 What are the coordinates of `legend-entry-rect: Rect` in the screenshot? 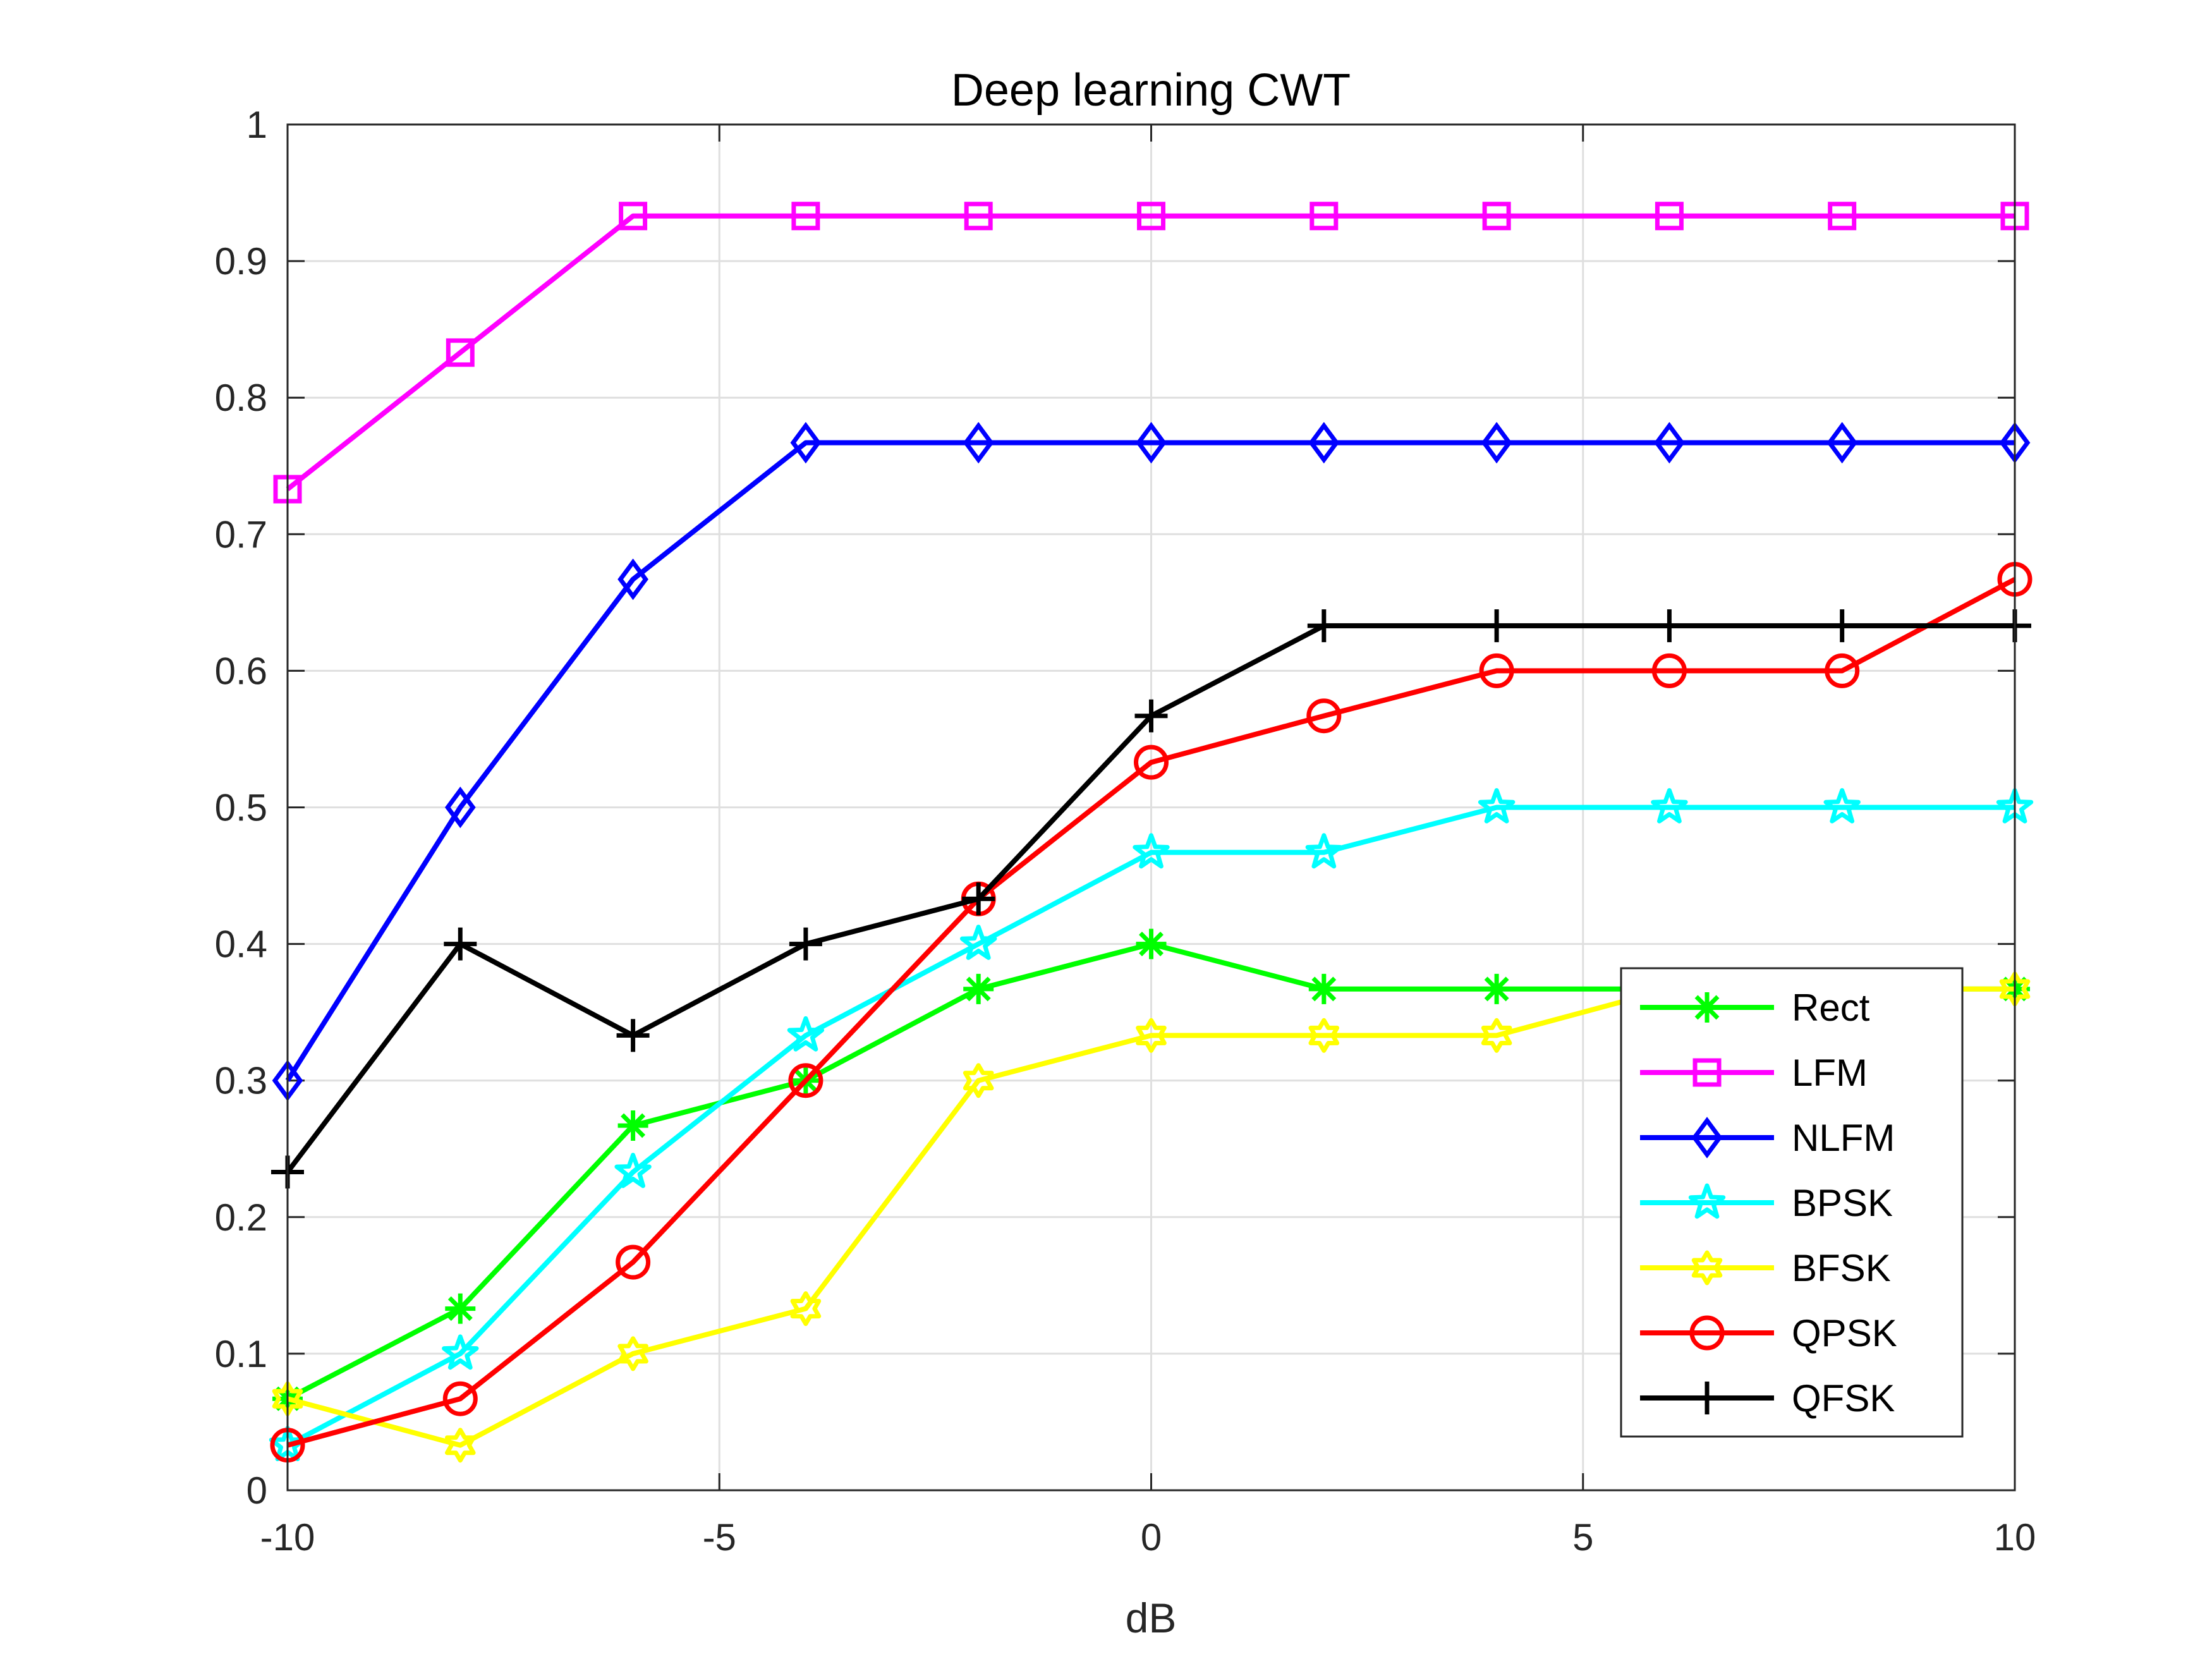 It's located at (1755, 1008).